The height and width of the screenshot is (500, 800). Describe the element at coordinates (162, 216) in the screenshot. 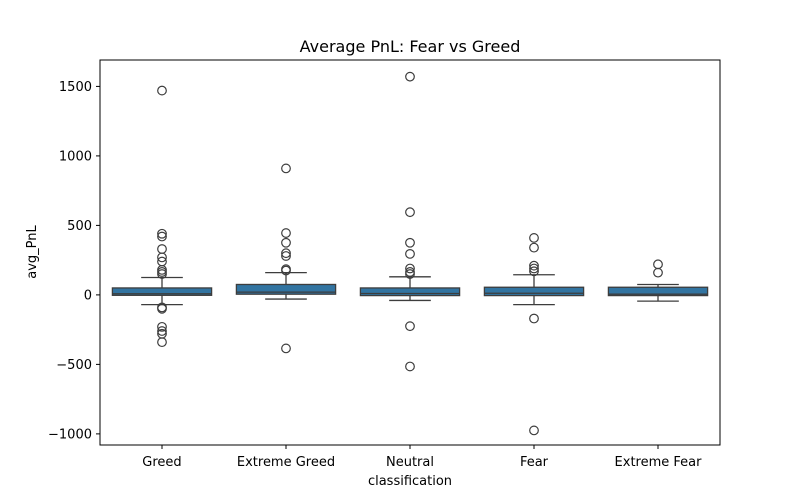

I see `box-group-greed` at that location.